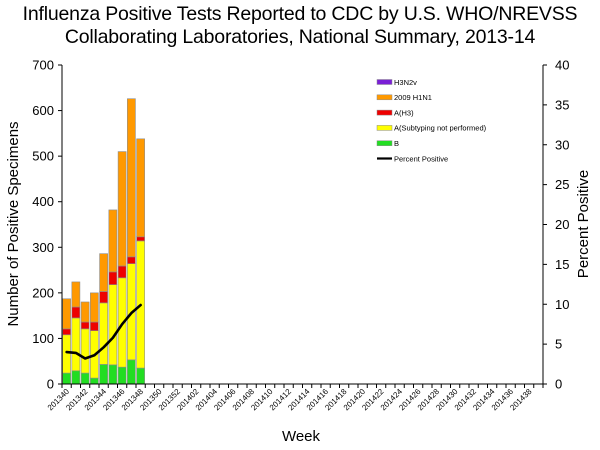 The image size is (600, 450). I want to click on bar-segment-a-subtyping-not-performed--201344, so click(103, 333).